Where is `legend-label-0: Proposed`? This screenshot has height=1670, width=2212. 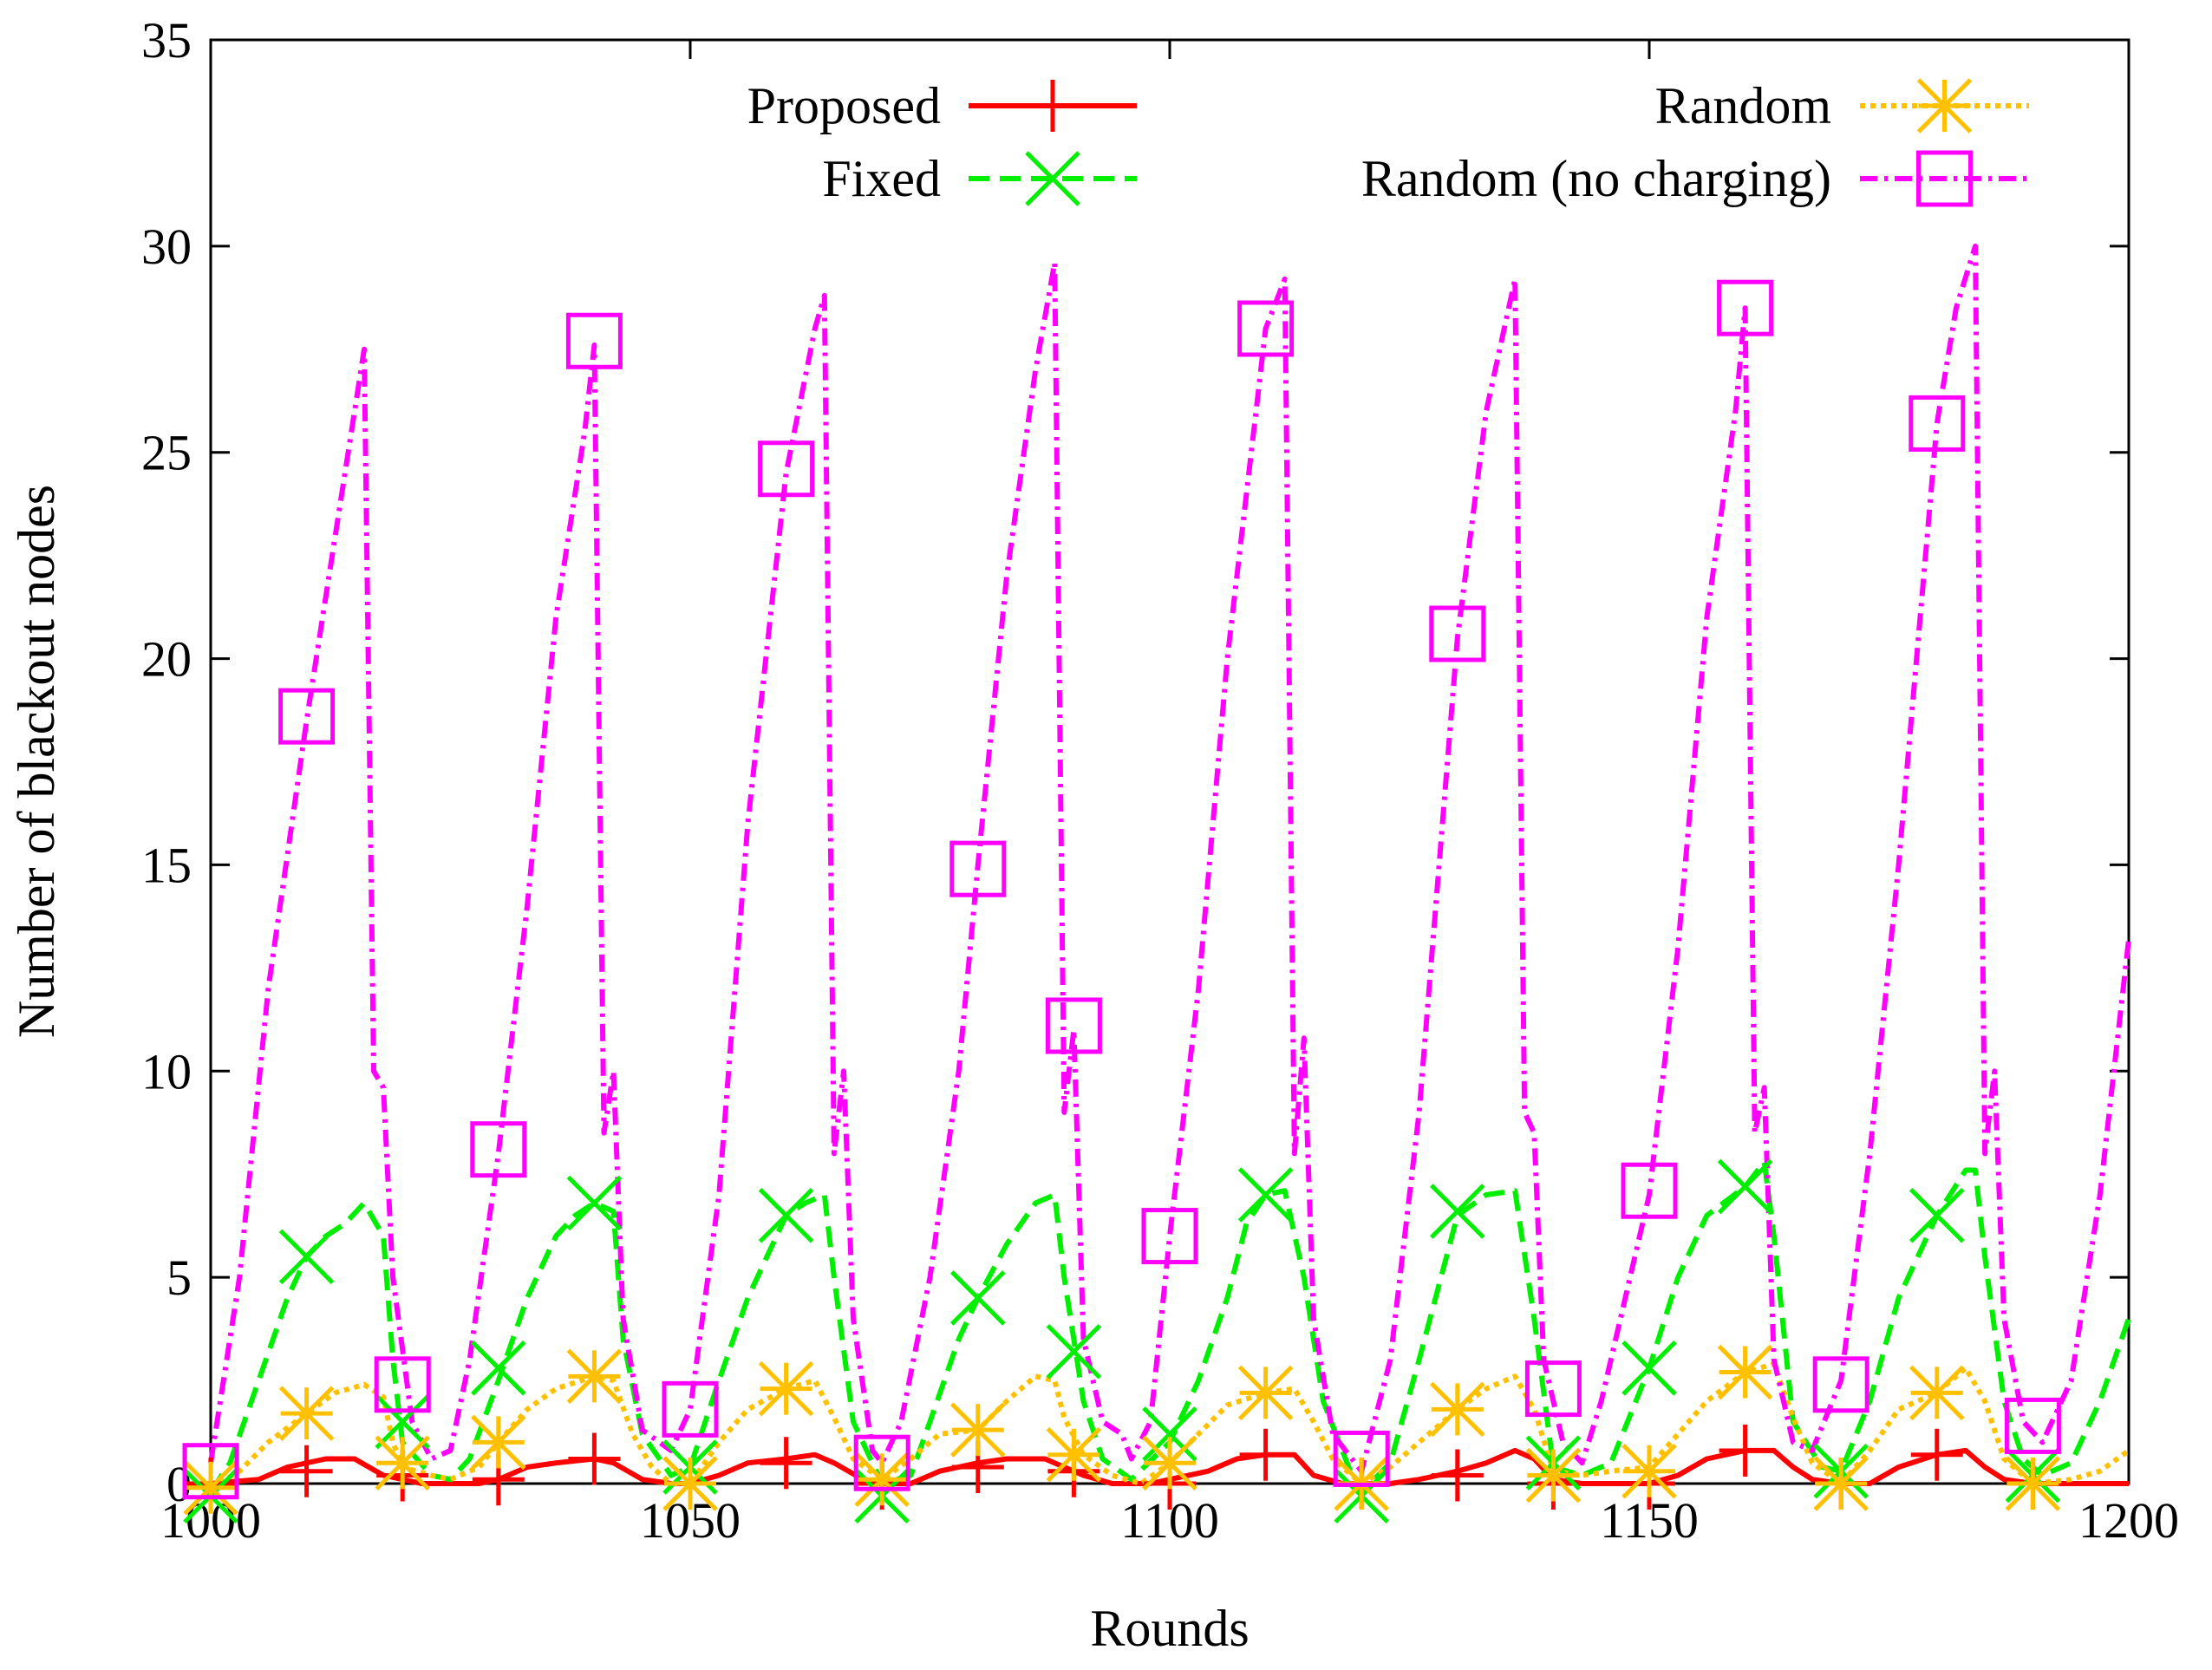
legend-label-0: Proposed is located at coordinates (844, 105).